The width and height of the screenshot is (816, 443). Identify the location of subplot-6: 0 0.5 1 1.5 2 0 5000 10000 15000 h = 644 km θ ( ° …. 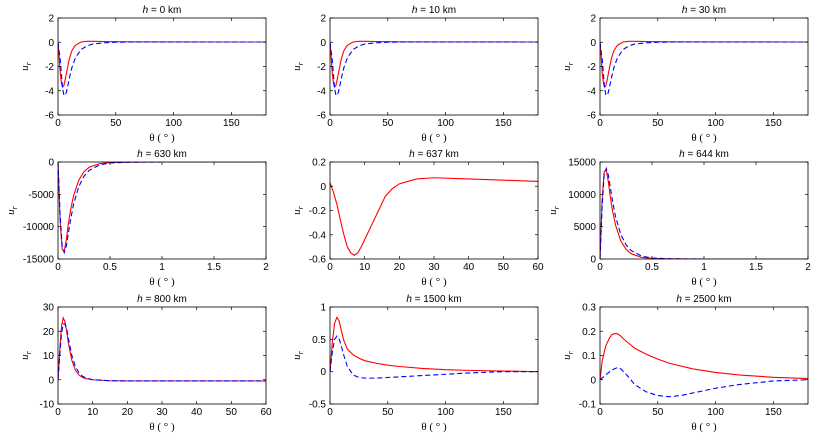
(679, 218).